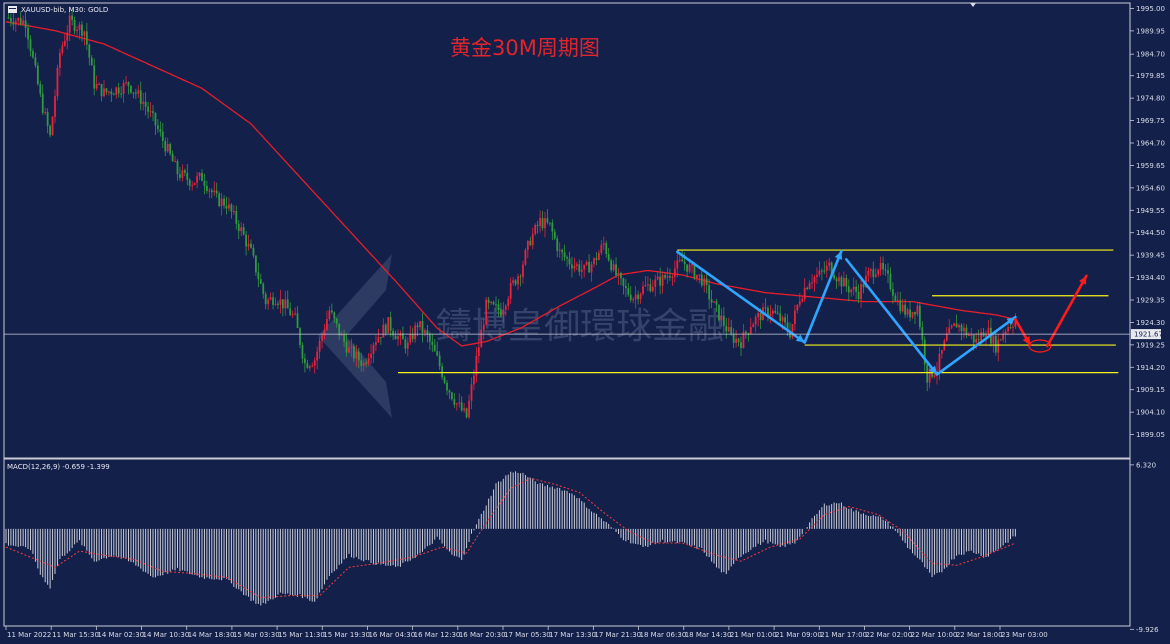 This screenshot has width=1170, height=644. I want to click on support-resistance-lines, so click(758, 311).